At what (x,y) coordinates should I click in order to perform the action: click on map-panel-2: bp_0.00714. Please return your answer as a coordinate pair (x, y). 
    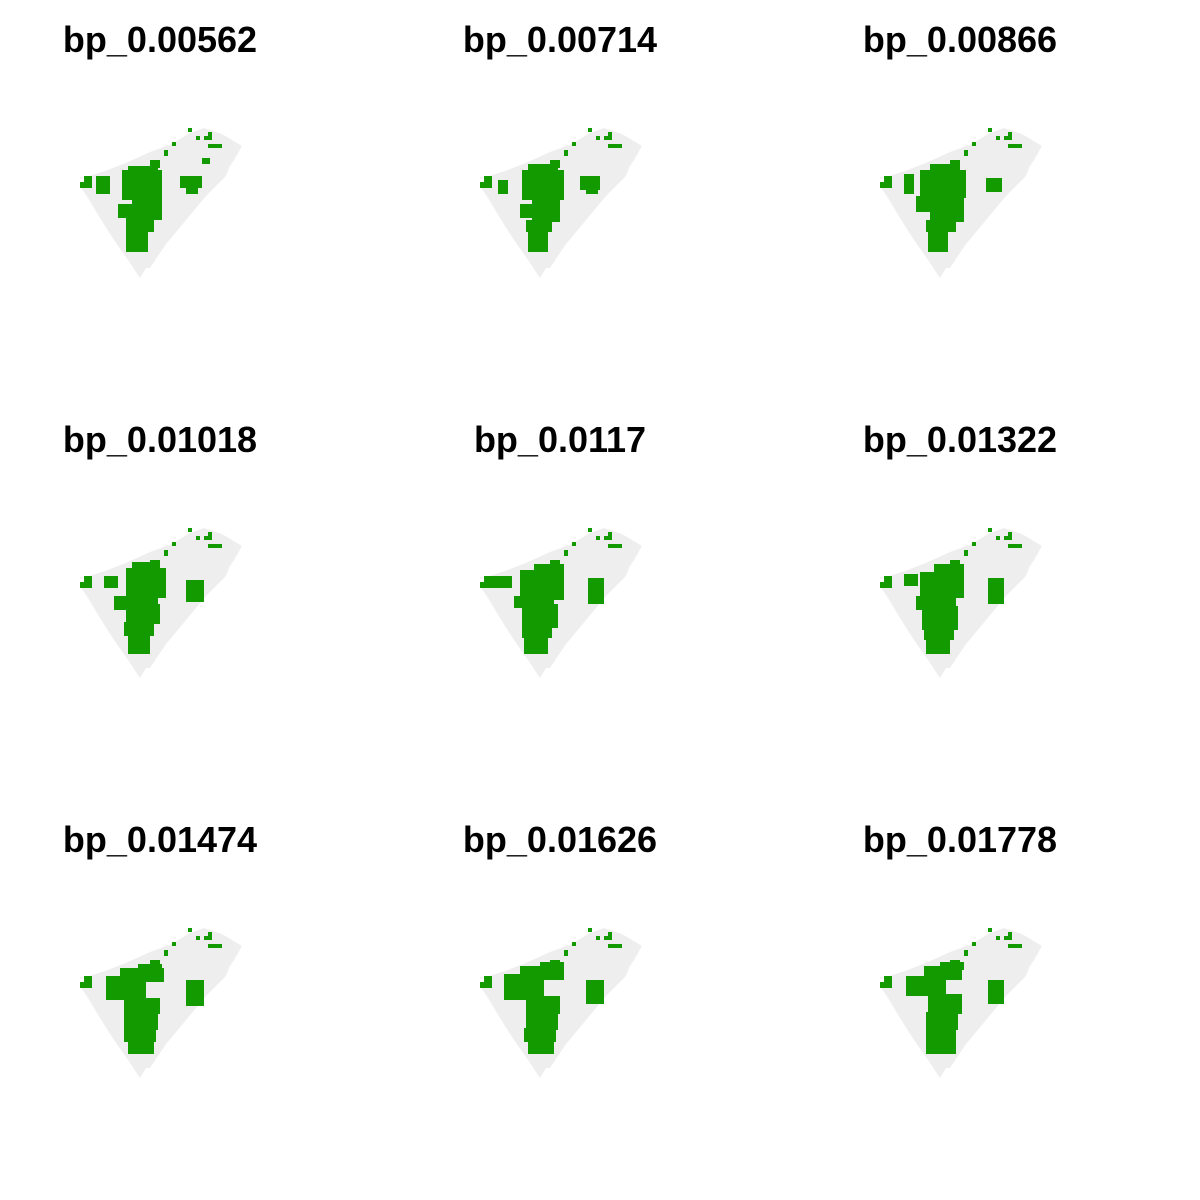
    Looking at the image, I should click on (600, 200).